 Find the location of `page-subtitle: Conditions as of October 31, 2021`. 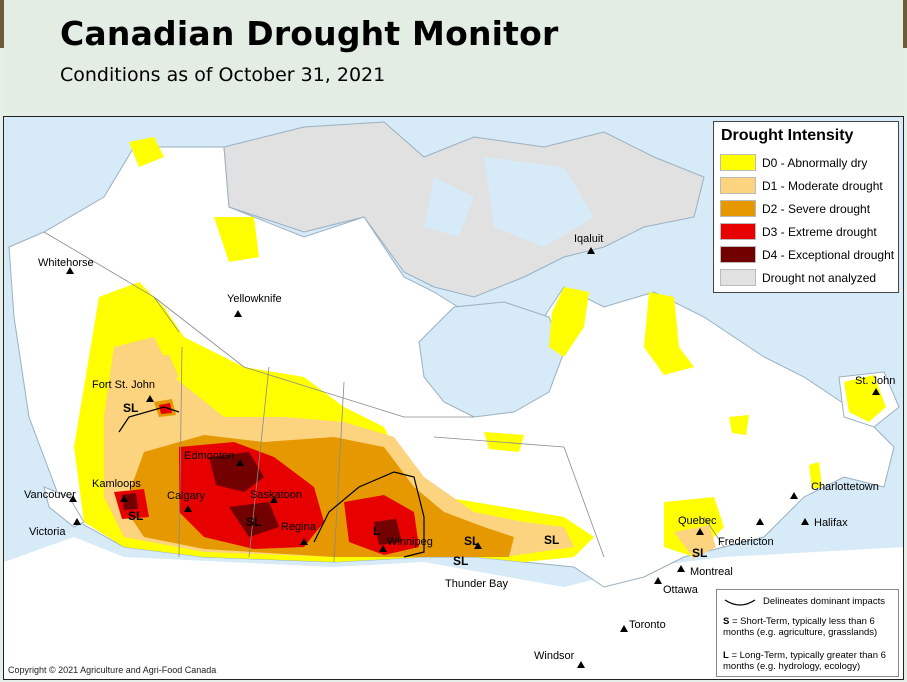

page-subtitle: Conditions as of October 31, 2021 is located at coordinates (223, 75).